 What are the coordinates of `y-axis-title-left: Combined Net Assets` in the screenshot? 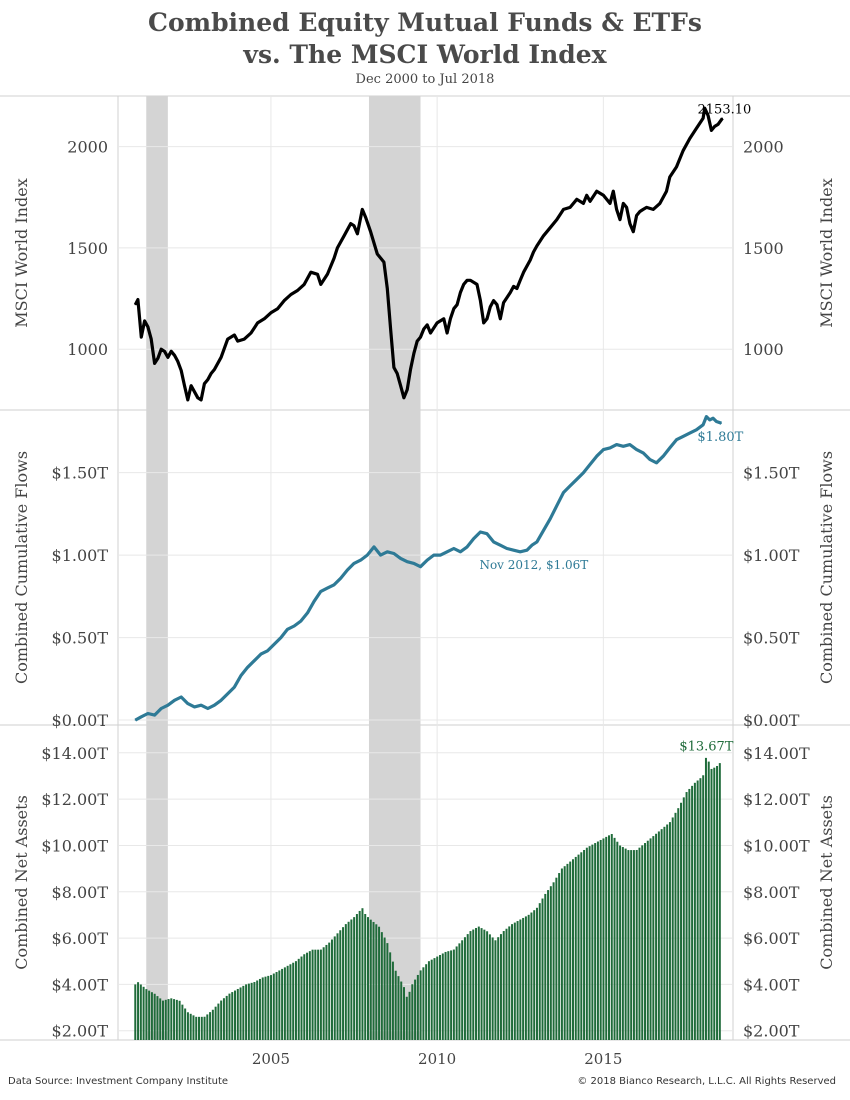 It's located at (21, 882).